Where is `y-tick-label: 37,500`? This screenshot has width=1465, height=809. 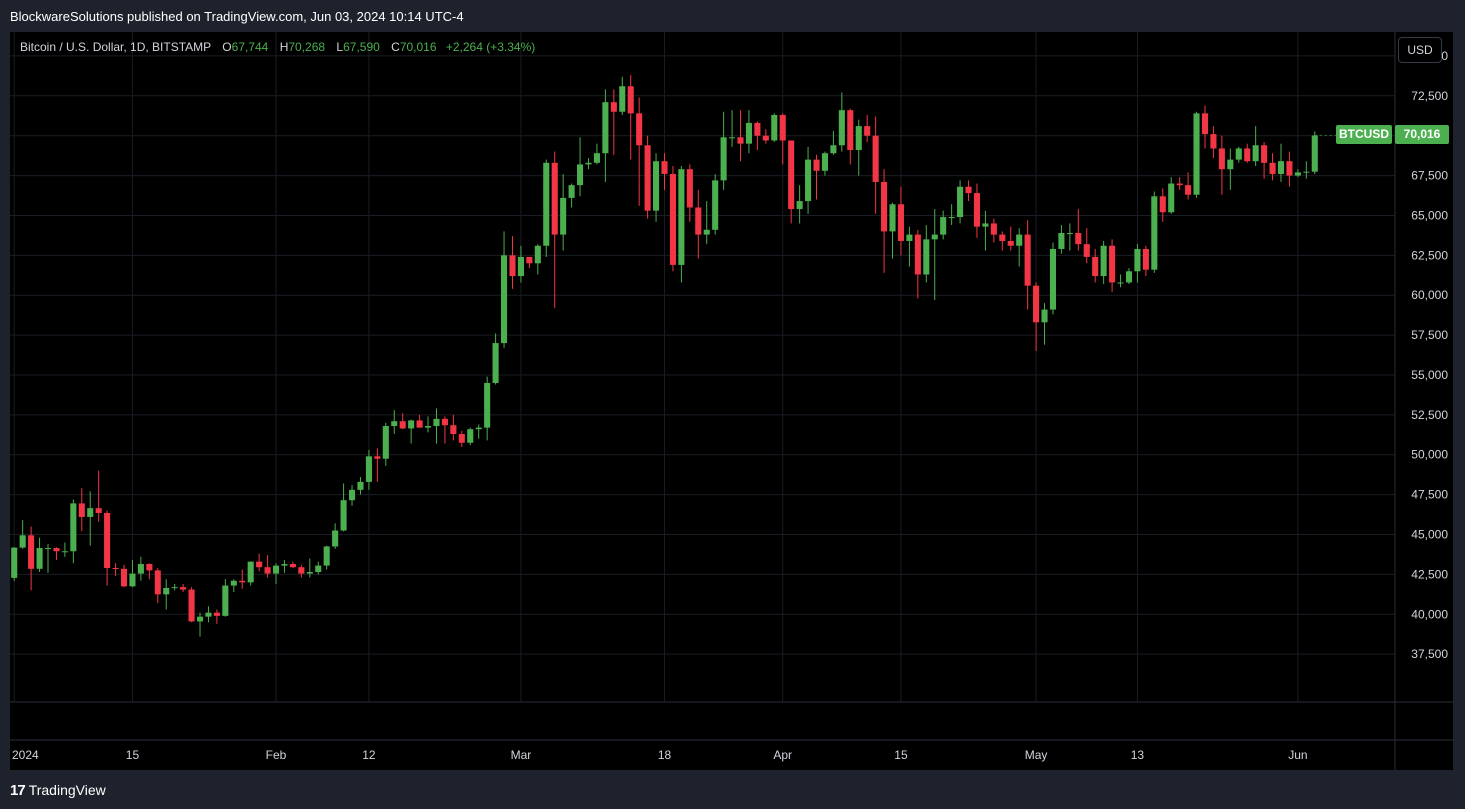
y-tick-label: 37,500 is located at coordinates (1429, 654).